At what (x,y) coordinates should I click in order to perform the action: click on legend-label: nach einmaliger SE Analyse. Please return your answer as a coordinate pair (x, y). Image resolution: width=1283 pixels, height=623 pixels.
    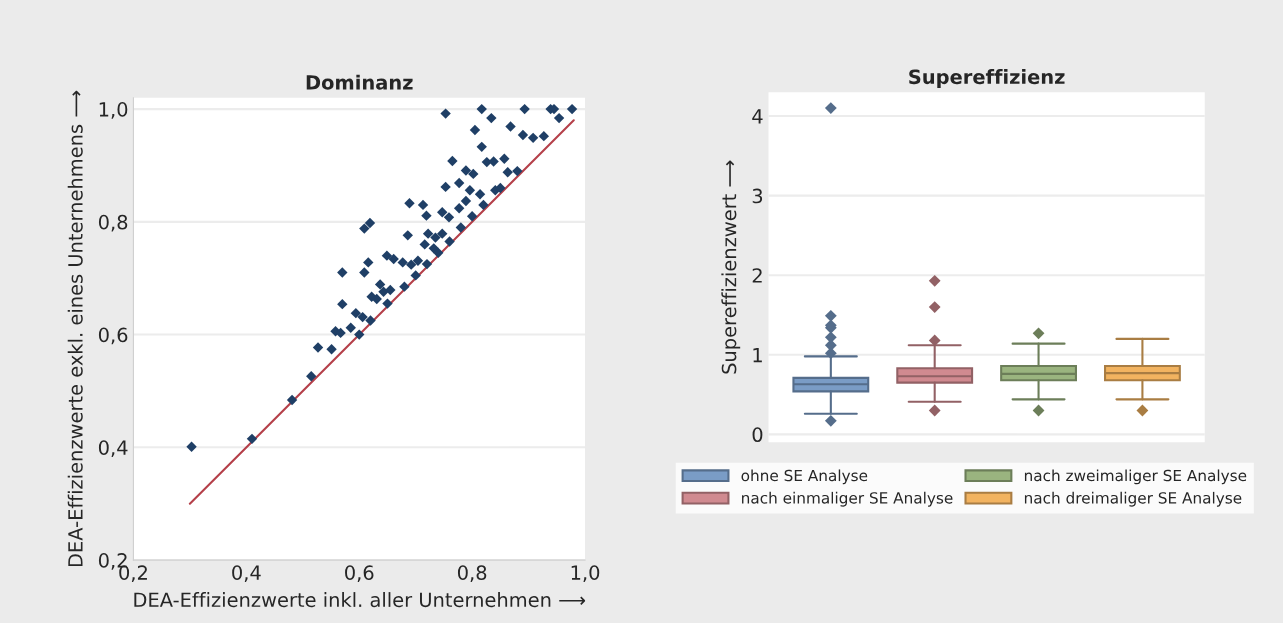
    Looking at the image, I should click on (847, 499).